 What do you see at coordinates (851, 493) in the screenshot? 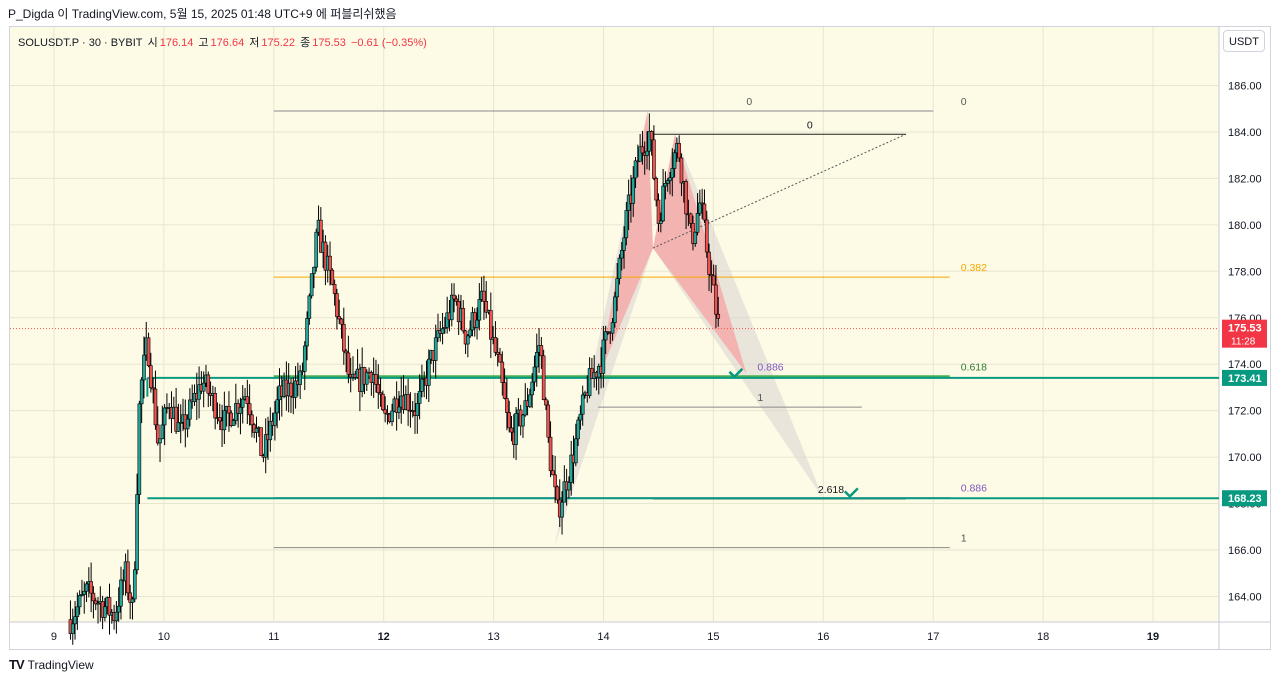
I see `checkmark-icon` at bounding box center [851, 493].